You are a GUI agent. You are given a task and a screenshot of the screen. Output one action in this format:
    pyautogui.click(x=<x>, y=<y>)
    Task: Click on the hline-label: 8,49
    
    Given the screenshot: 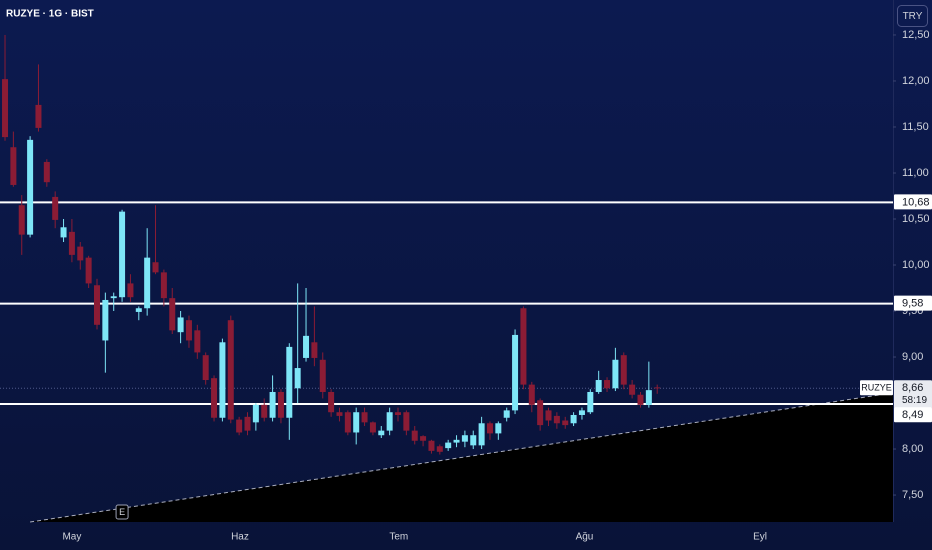 What is the action you would take?
    pyautogui.click(x=912, y=415)
    